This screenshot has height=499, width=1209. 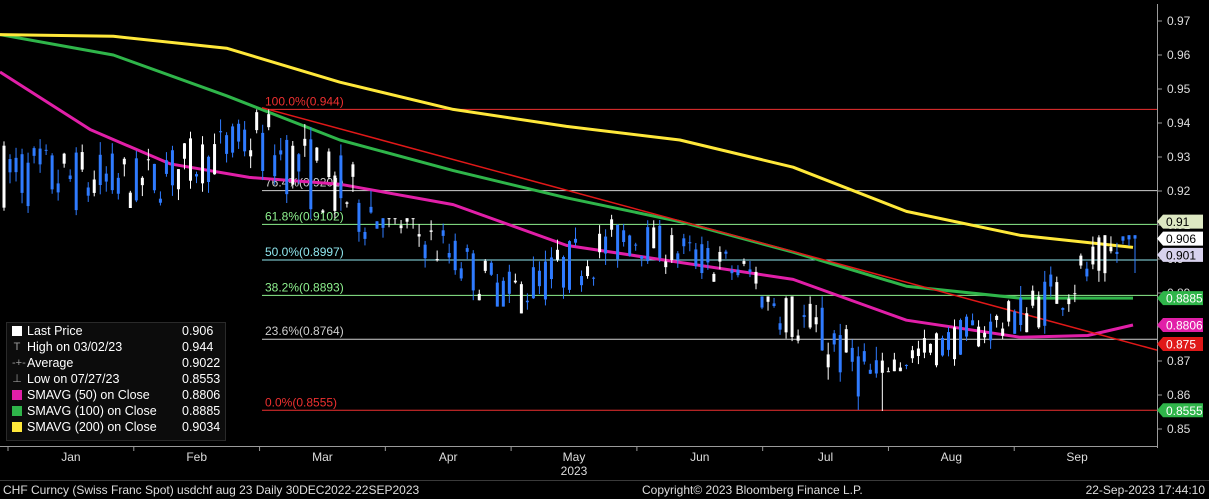 What do you see at coordinates (201, 427) in the screenshot?
I see `legend-value: 0.9034` at bounding box center [201, 427].